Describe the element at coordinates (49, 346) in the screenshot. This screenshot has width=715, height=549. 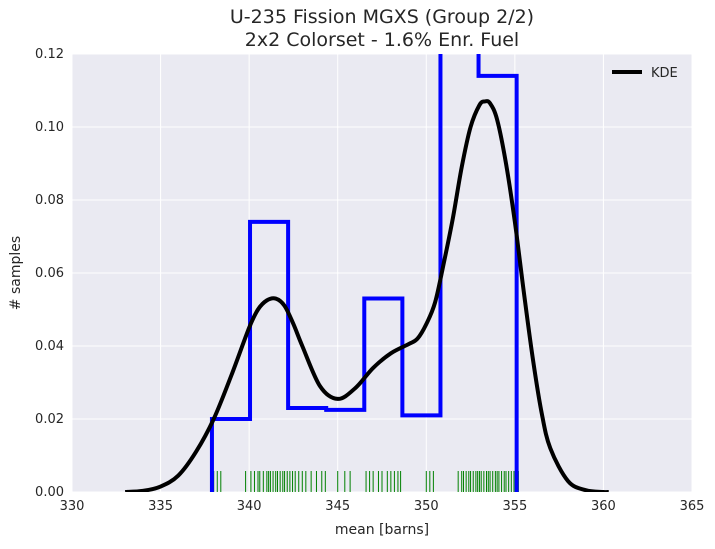
I see `y-tick-label: 0.04` at that location.